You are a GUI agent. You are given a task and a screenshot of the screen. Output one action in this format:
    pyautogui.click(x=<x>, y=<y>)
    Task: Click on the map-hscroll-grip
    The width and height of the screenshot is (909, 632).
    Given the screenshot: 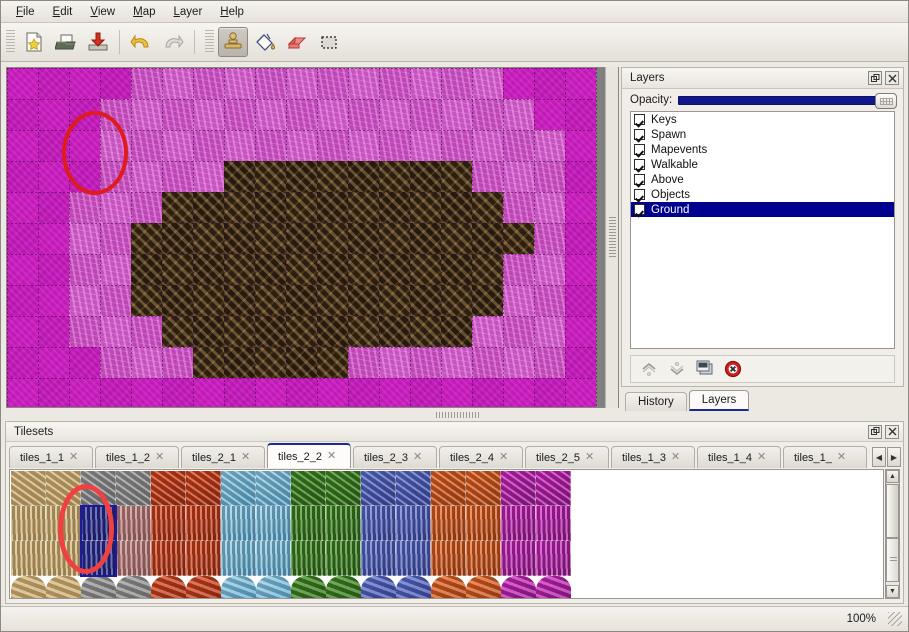 What is the action you would take?
    pyautogui.click(x=458, y=415)
    